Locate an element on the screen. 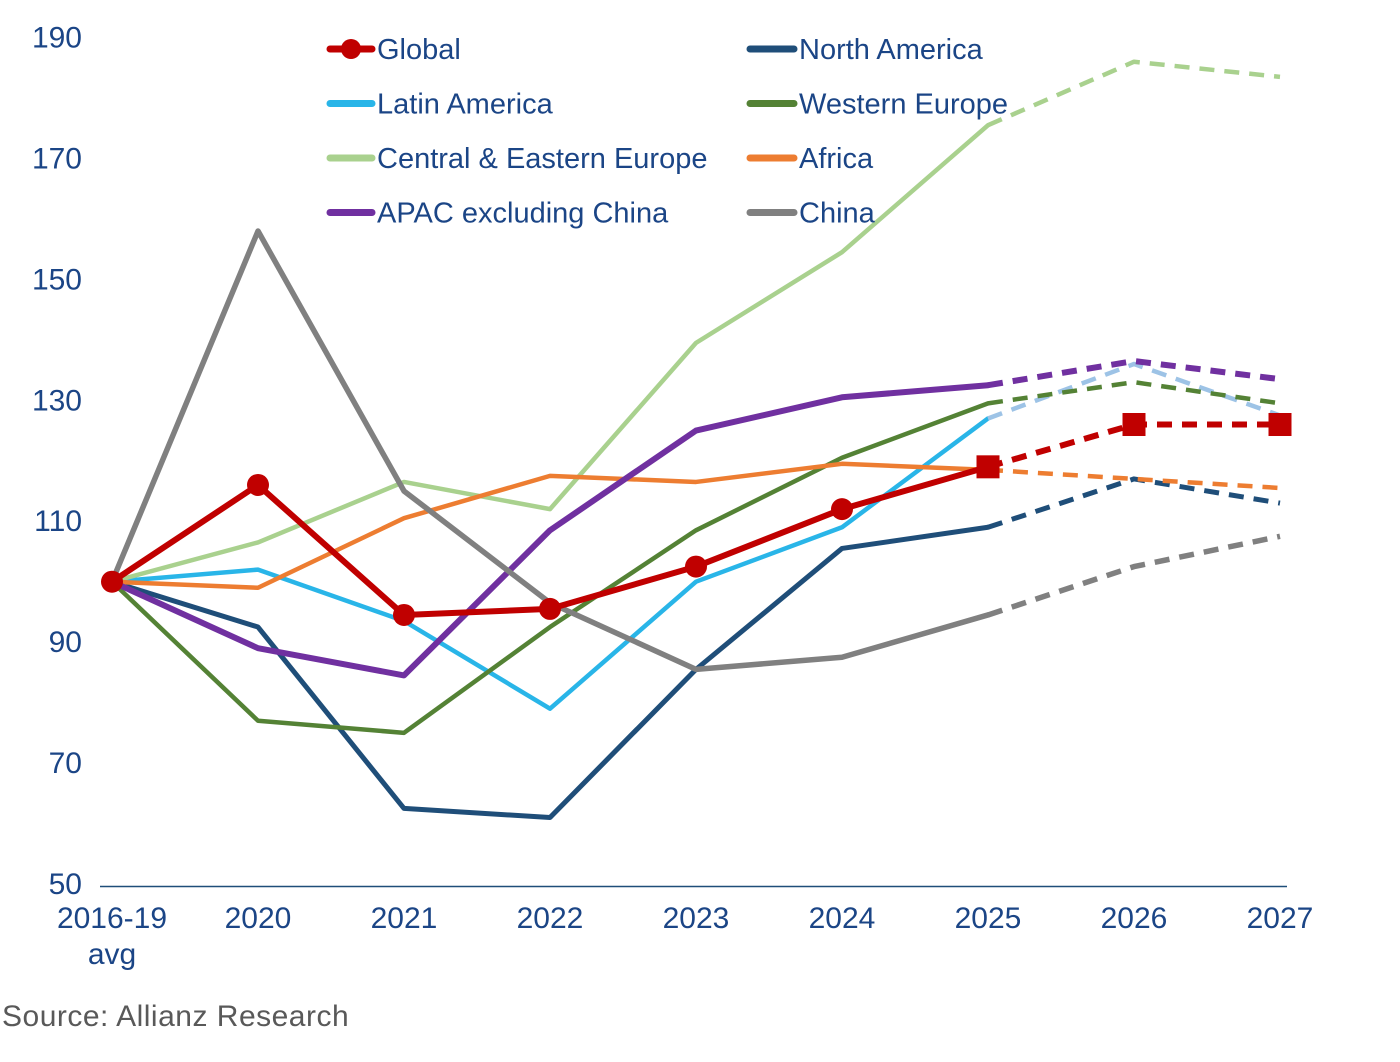 Image resolution: width=1400 pixels, height=1062 pixels. x-tick-label-2026: 2026 is located at coordinates (1134, 918).